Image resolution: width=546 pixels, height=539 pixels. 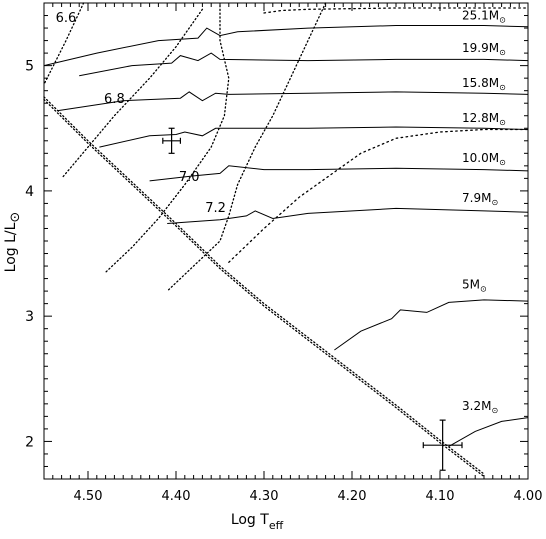 I want to click on y-tick-label: 2, so click(x=29, y=442).